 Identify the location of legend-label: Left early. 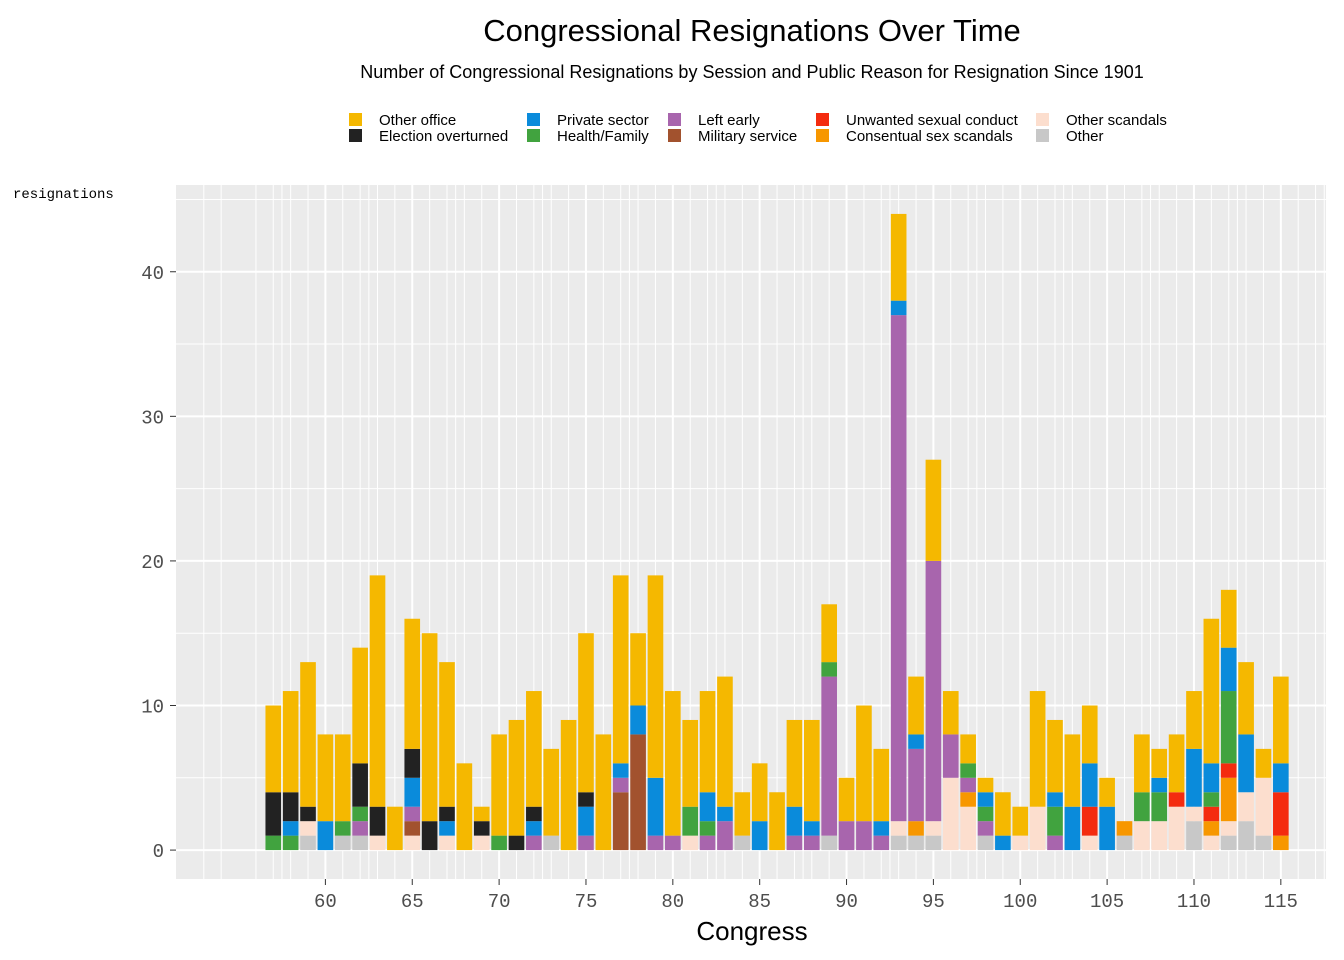
(729, 120).